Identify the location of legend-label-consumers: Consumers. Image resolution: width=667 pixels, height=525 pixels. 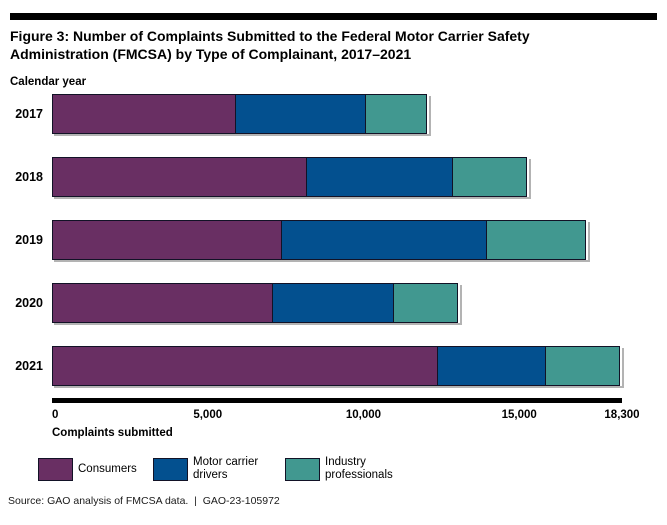
(107, 468).